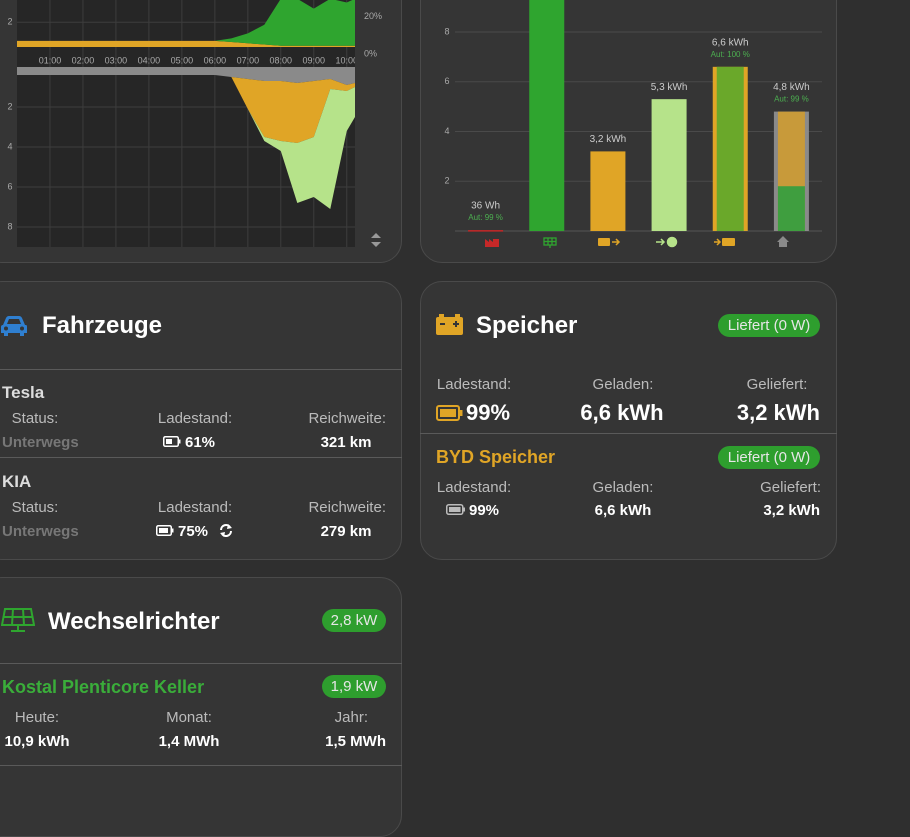  I want to click on soc: 61%, so click(200, 442).